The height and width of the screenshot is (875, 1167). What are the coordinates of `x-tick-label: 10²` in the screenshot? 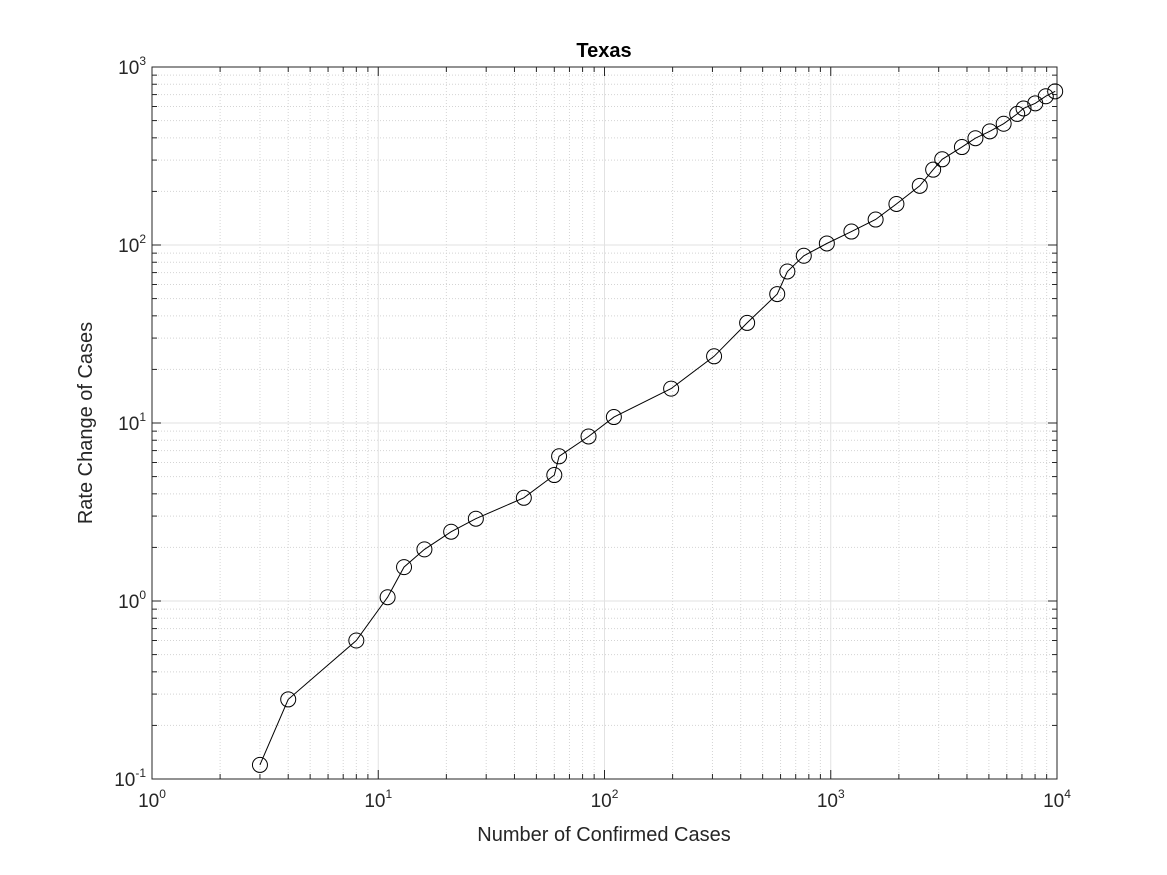 It's located at (605, 799).